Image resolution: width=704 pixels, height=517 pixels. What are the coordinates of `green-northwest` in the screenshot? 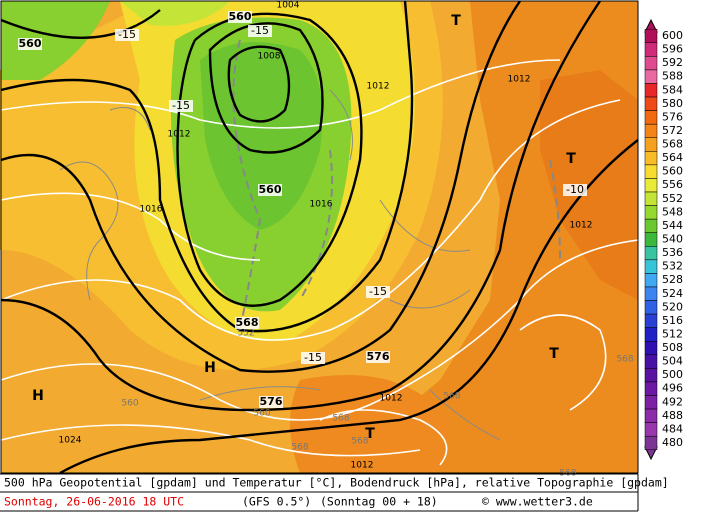 It's located at (55, 40).